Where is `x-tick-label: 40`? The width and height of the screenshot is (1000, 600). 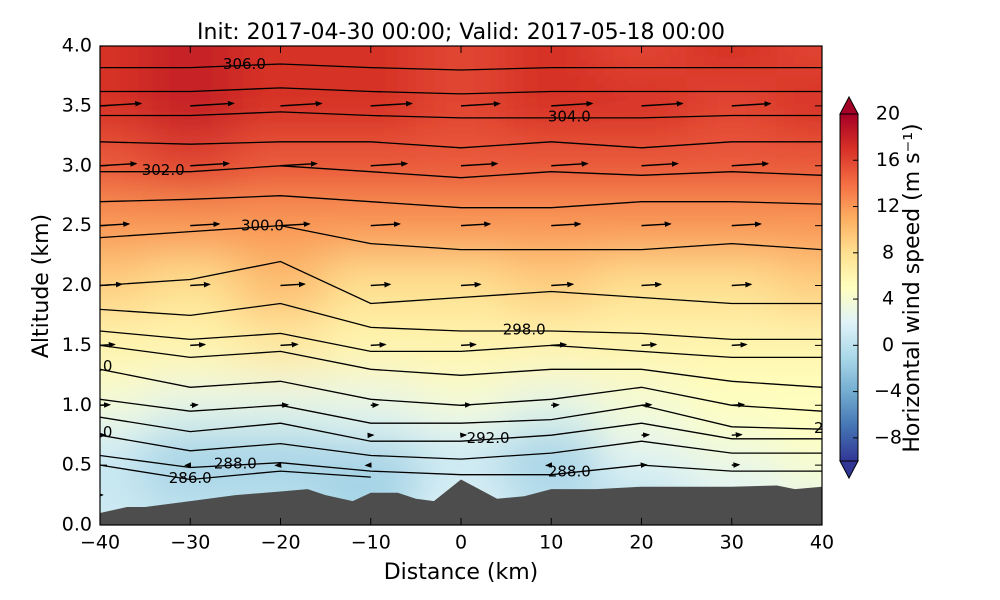 x-tick-label: 40 is located at coordinates (822, 543).